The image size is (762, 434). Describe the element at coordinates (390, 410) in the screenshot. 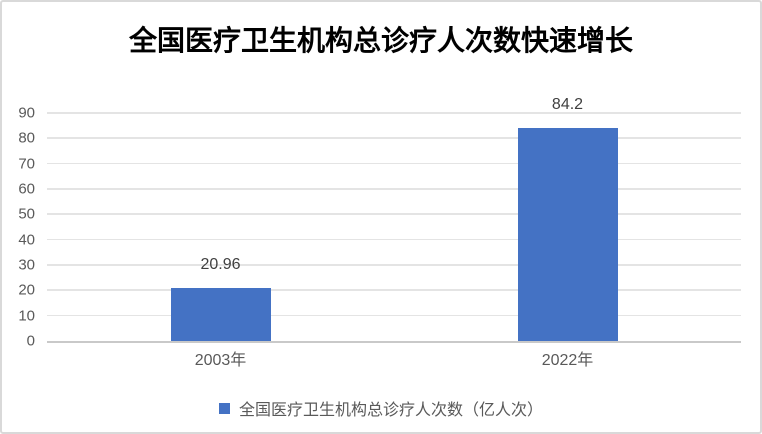

I see `legend-label: 全国医疗卫生机构总诊疗人次数（亿人次）` at that location.